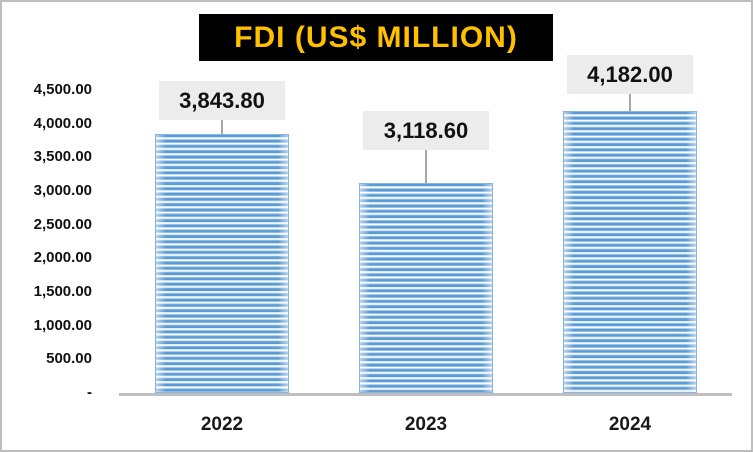  I want to click on y-axis-tick-label: 1,500.00, so click(62, 291).